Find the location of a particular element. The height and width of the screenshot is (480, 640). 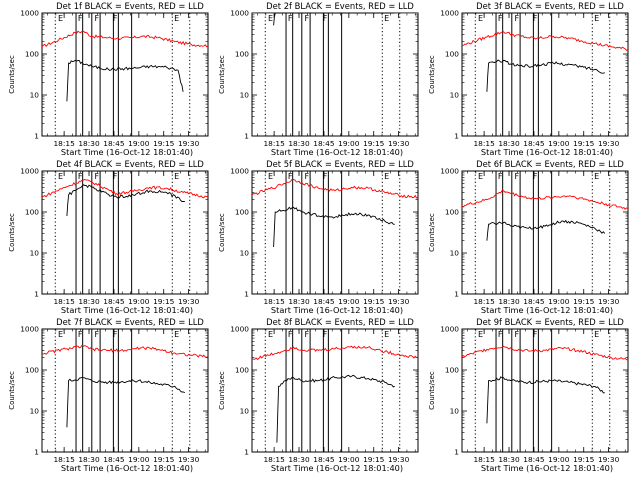

panel-title: Det 1f BLACK = Events, RED = LLD is located at coordinates (130, 6).